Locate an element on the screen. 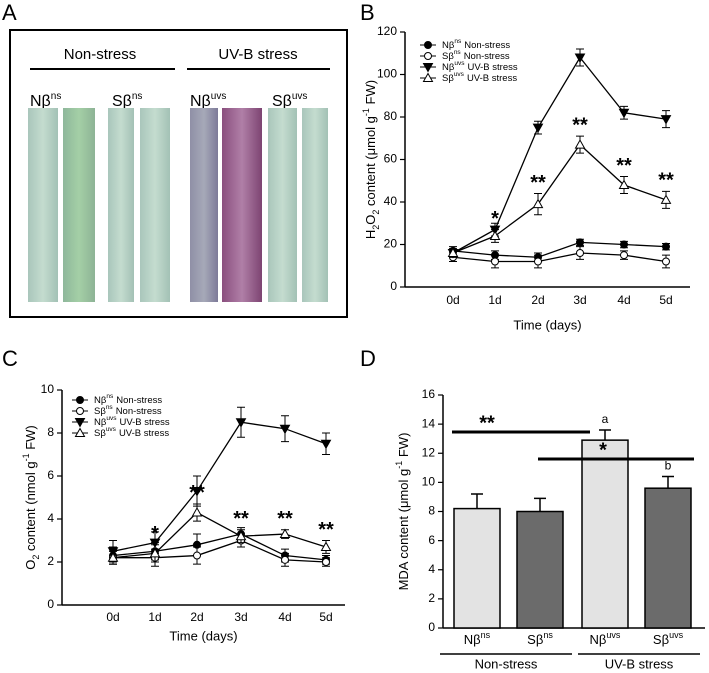  error-bar is located at coordinates (668, 482).